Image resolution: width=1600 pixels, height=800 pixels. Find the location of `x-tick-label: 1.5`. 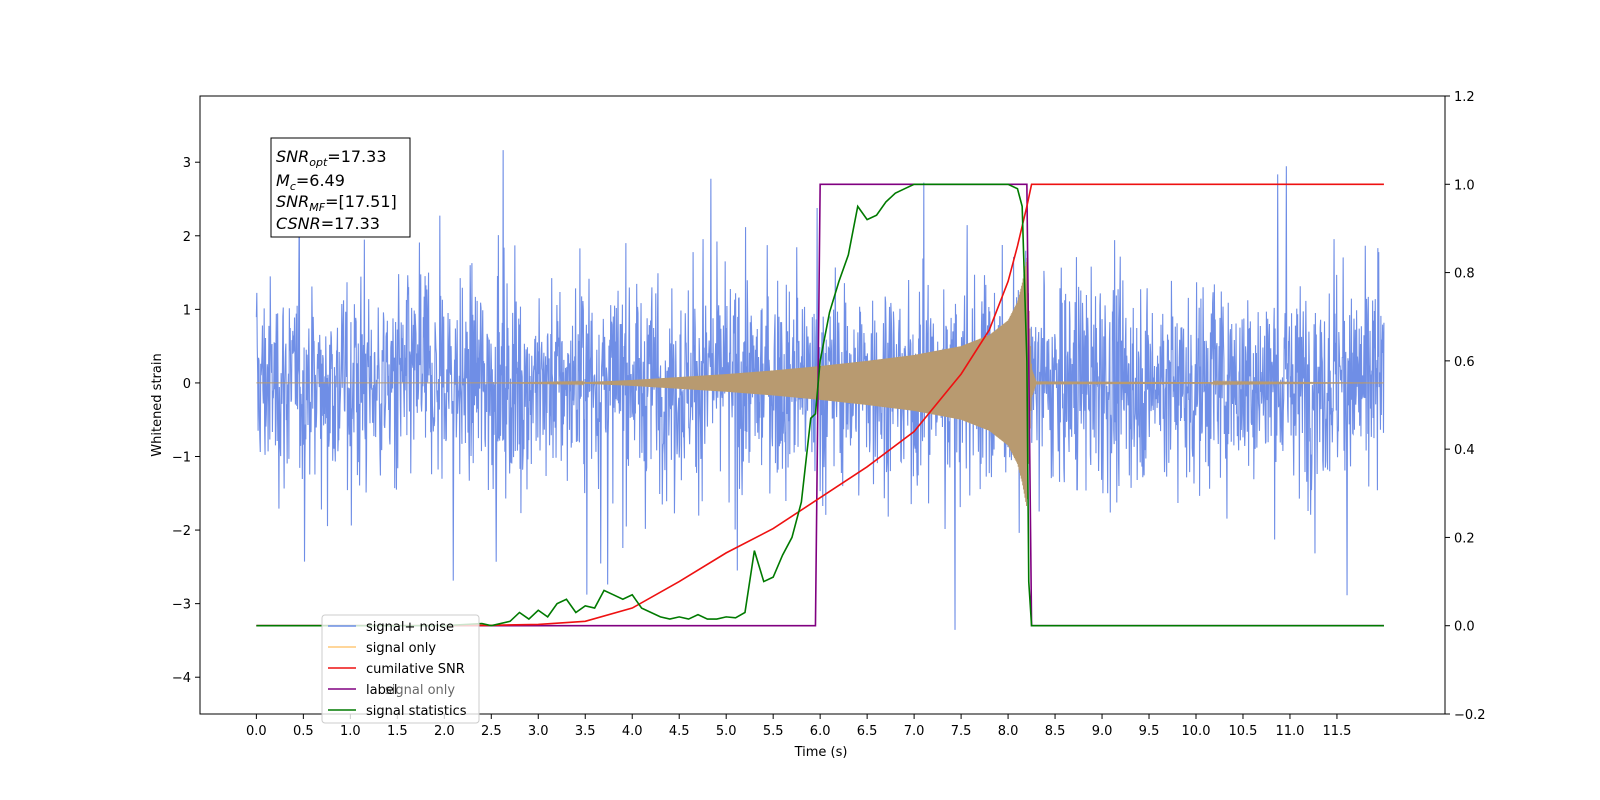

x-tick-label: 1.5 is located at coordinates (397, 731).